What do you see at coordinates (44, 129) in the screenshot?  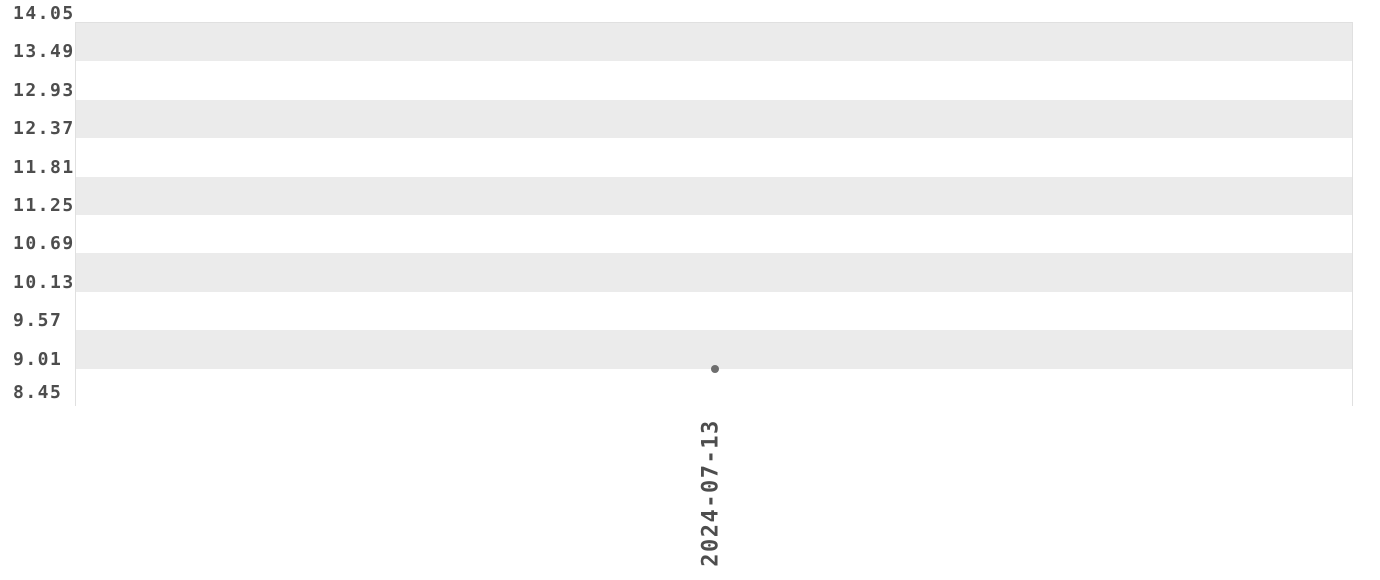 I see `y-tick-label: 12.37` at bounding box center [44, 129].